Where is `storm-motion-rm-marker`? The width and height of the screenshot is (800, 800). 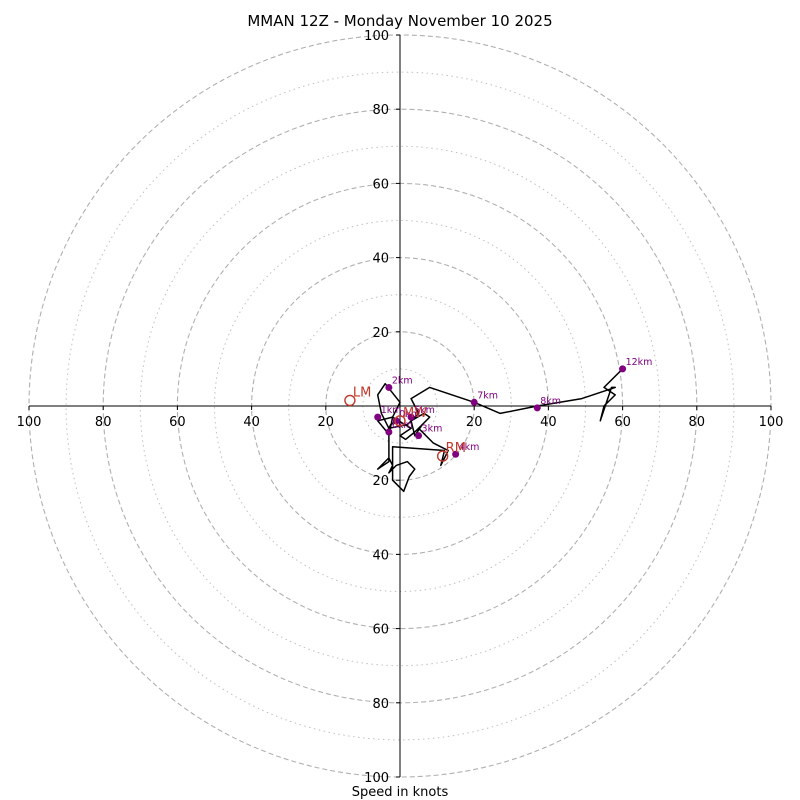
storm-motion-rm-marker is located at coordinates (442, 456).